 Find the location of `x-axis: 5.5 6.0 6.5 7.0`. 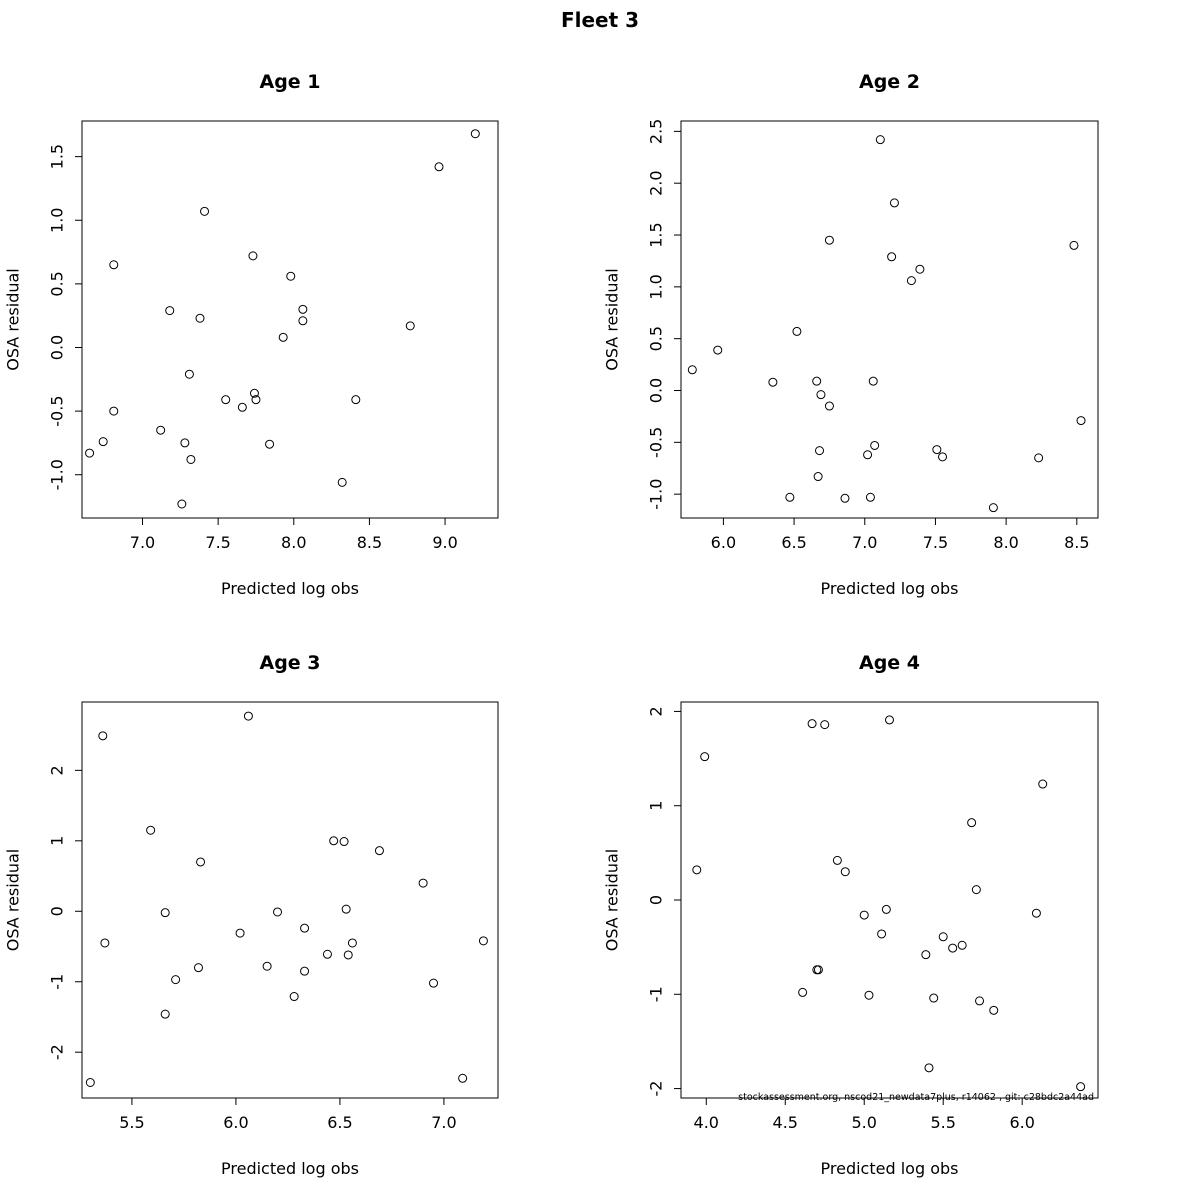

x-axis: 5.5 6.0 6.5 7.0 is located at coordinates (288, 1114).